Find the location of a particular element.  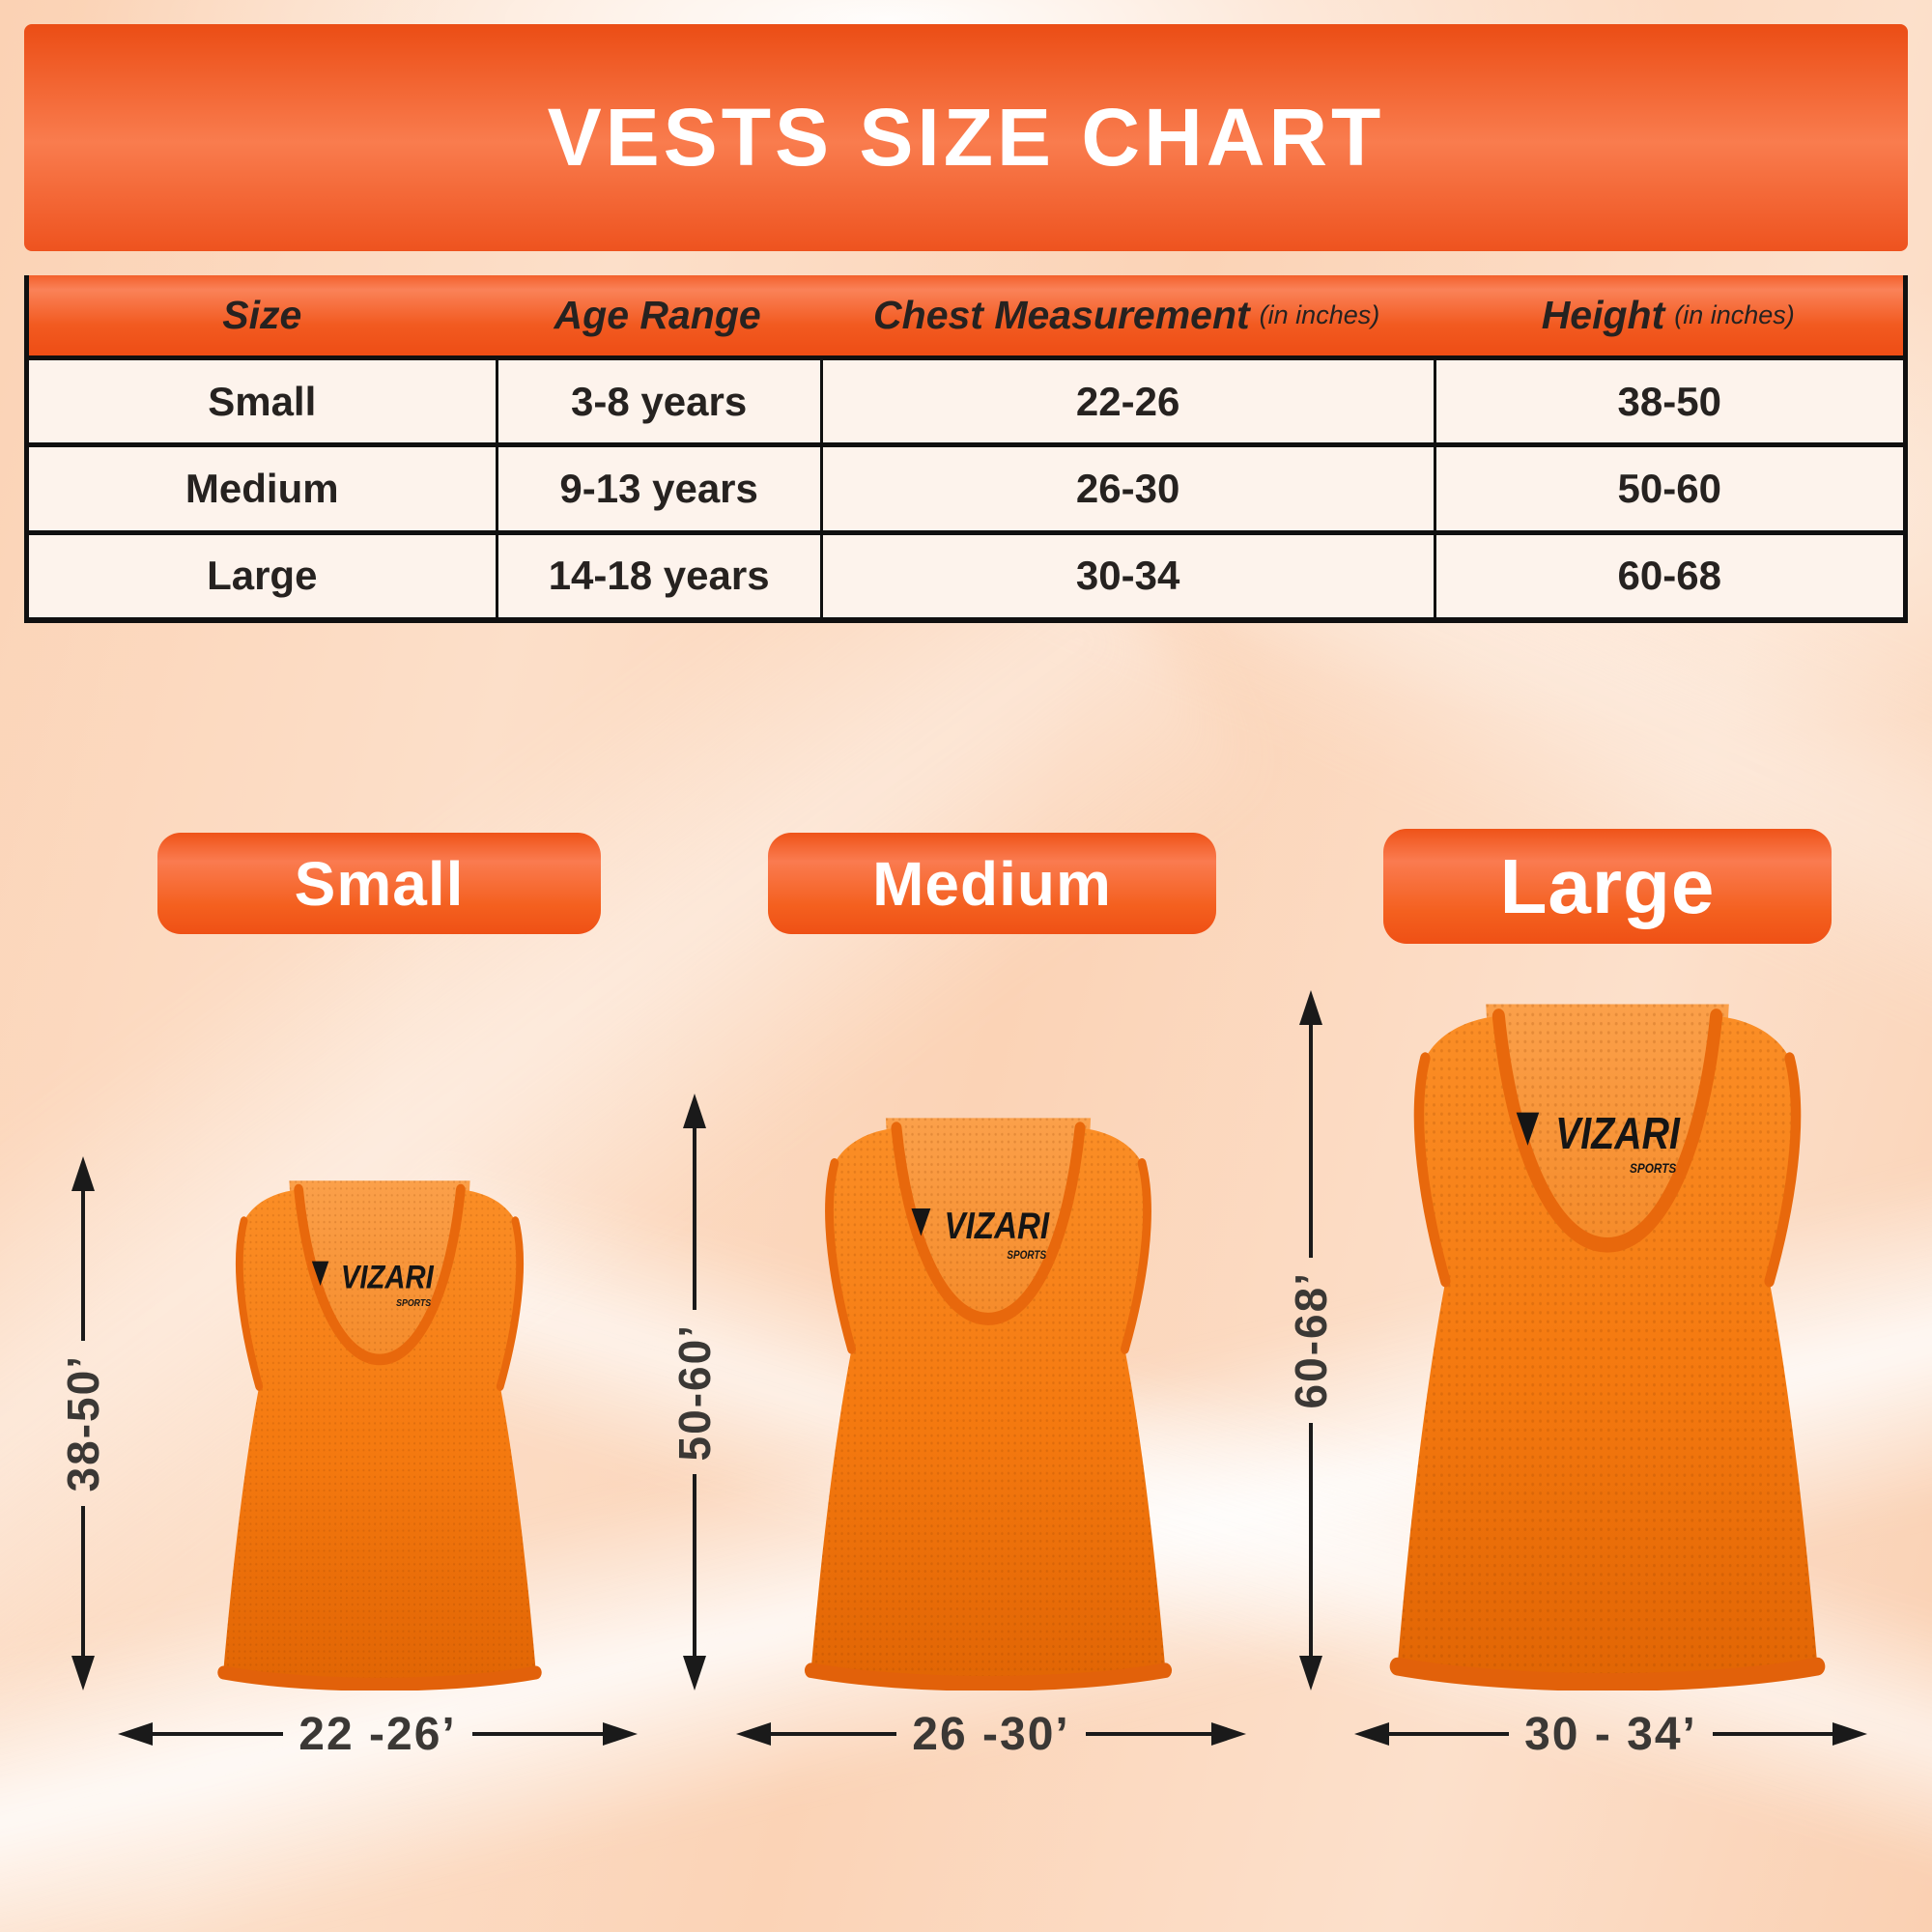

width-arrow-large: 30 - 34’ is located at coordinates (1610, 1734).